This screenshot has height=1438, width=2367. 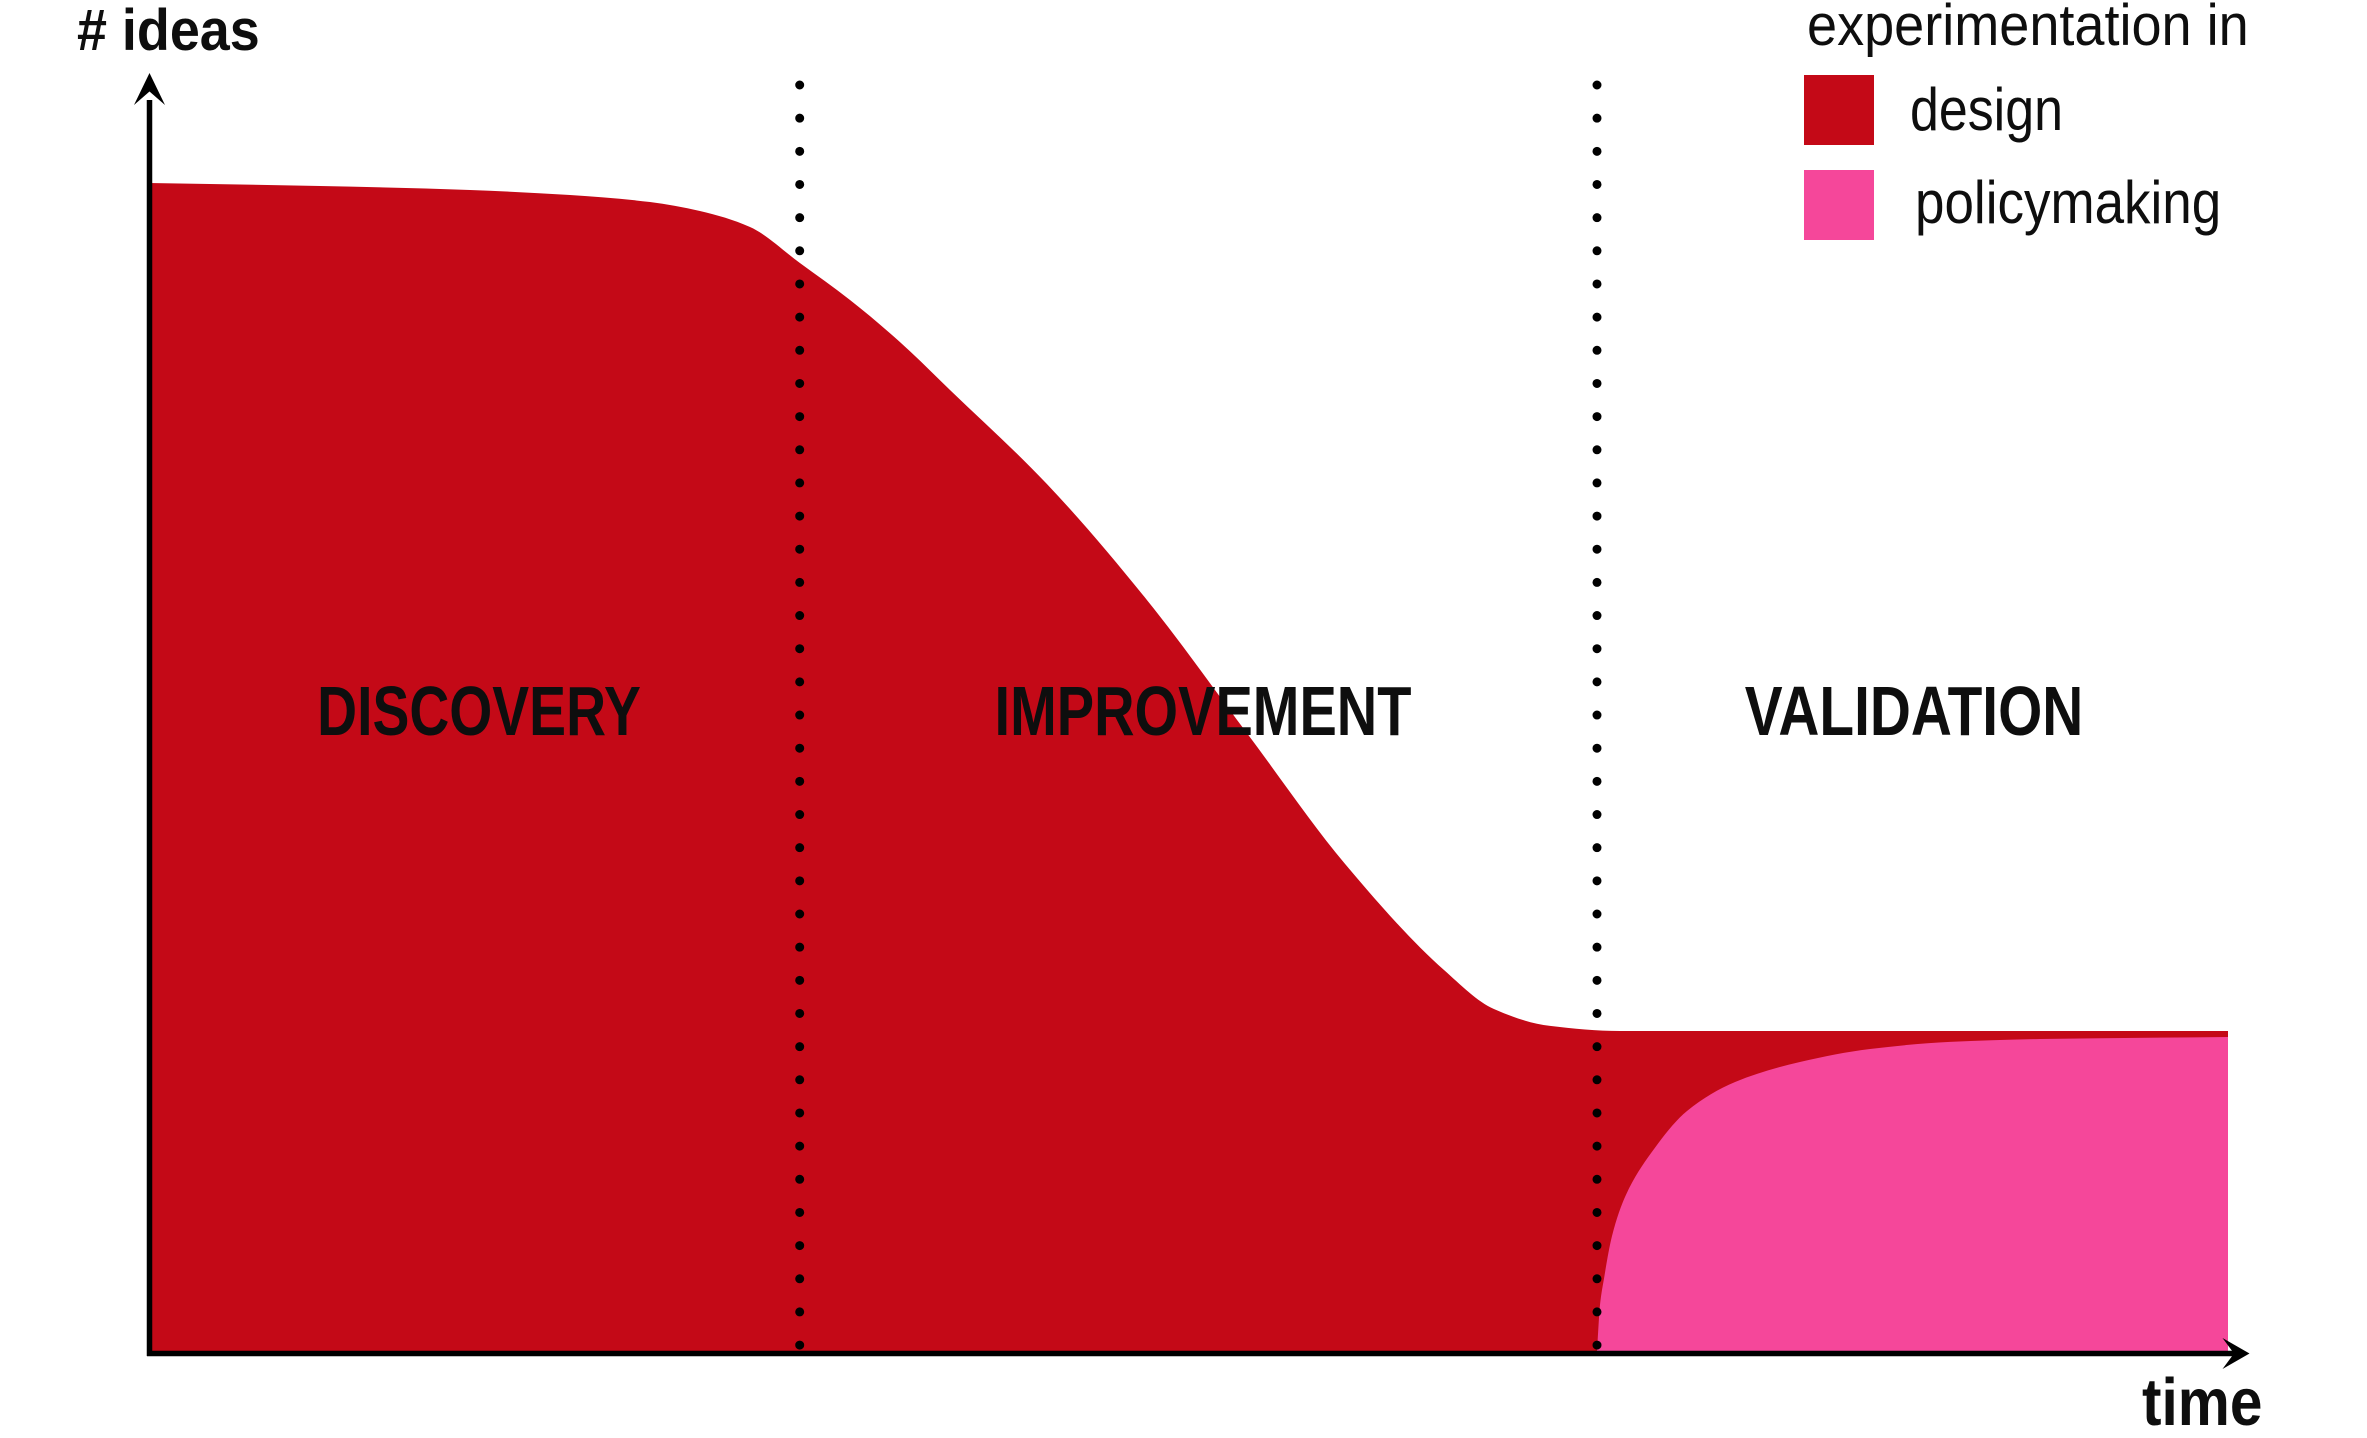 I want to click on legend-title-text: experimentation in, so click(x=2028, y=29).